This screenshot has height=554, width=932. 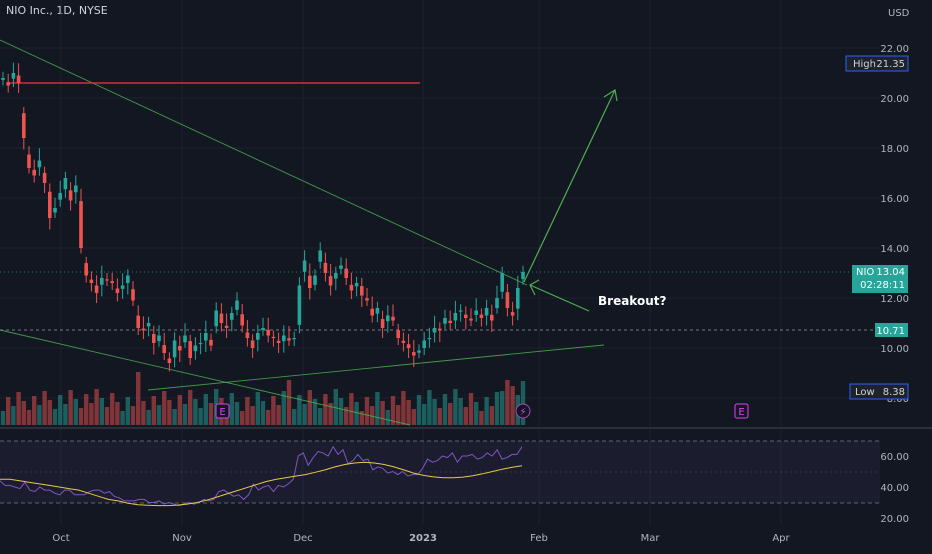 I want to click on high-badge: High 21.35, so click(x=877, y=63).